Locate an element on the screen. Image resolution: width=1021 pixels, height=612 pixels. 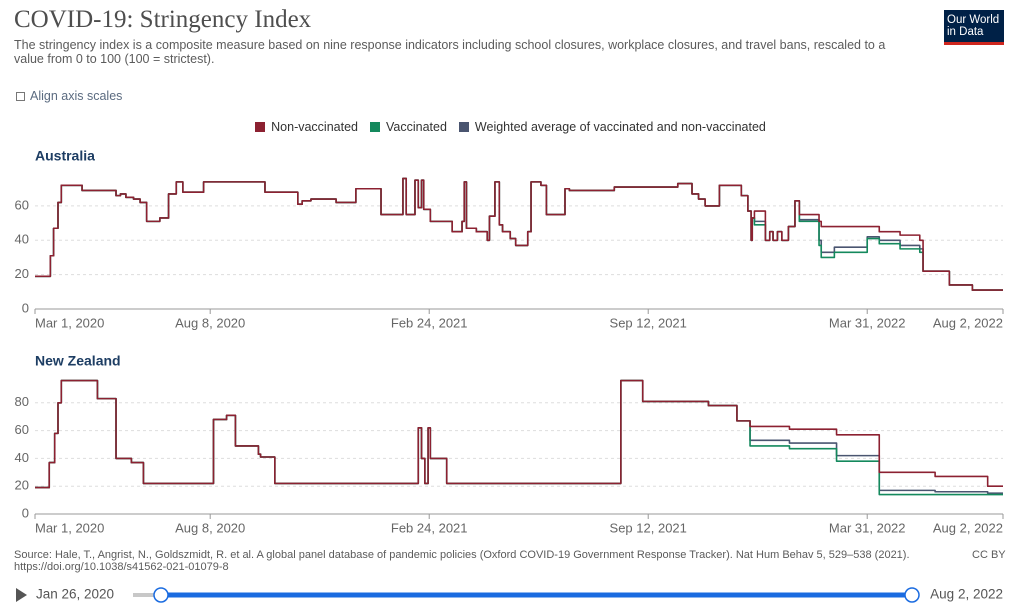
timeline-end: Aug 2, 2022 is located at coordinates (966, 594).